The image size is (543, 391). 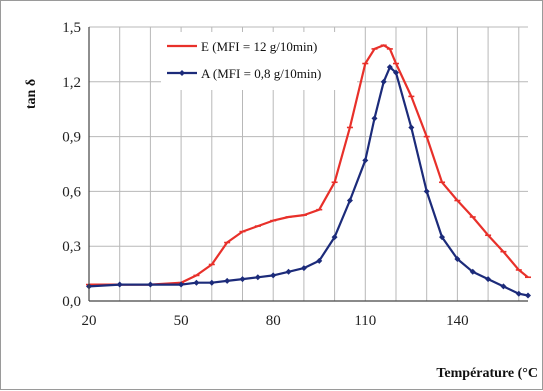 I want to click on y-tick-label: 0,0, so click(x=71, y=302).